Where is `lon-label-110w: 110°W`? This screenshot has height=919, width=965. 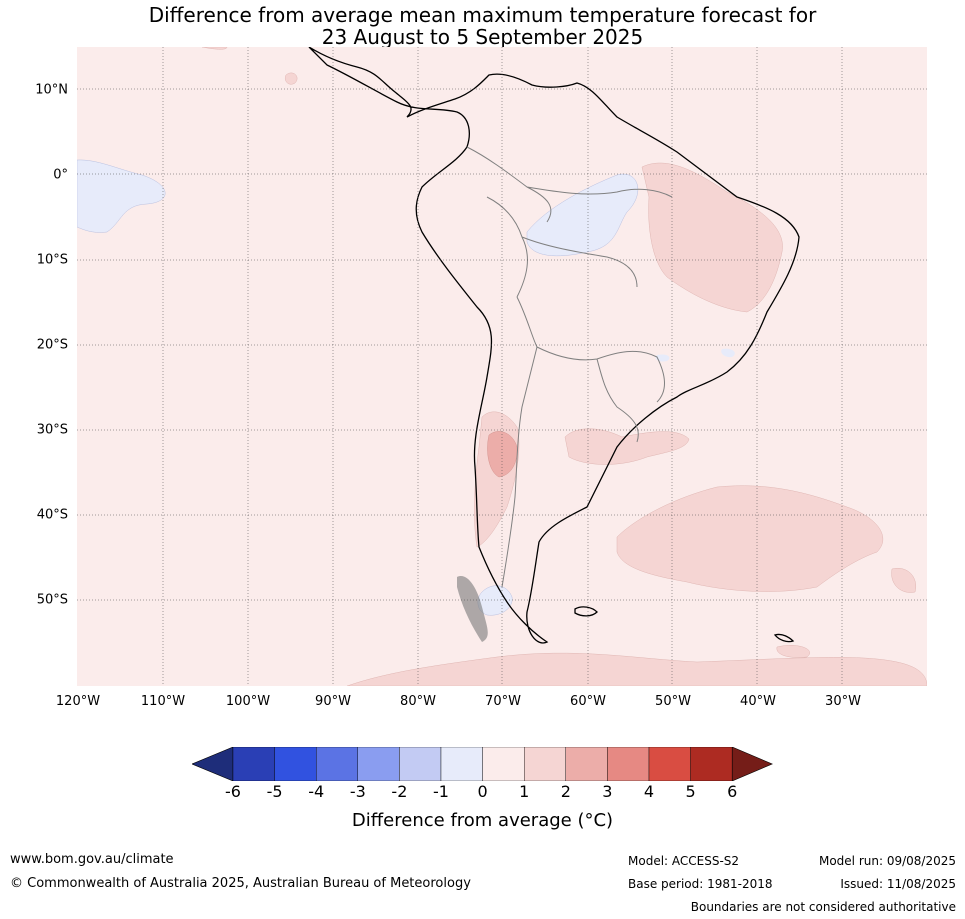
lon-label-110w: 110°W is located at coordinates (163, 701).